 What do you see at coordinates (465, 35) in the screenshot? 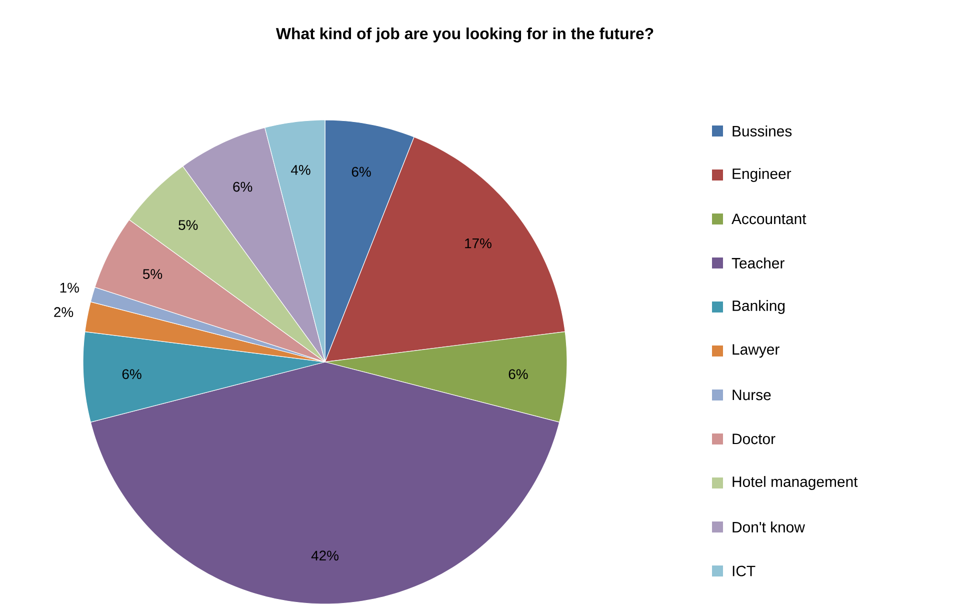
I see `chart-title: What kind of job are you looking for in the future?` at bounding box center [465, 35].